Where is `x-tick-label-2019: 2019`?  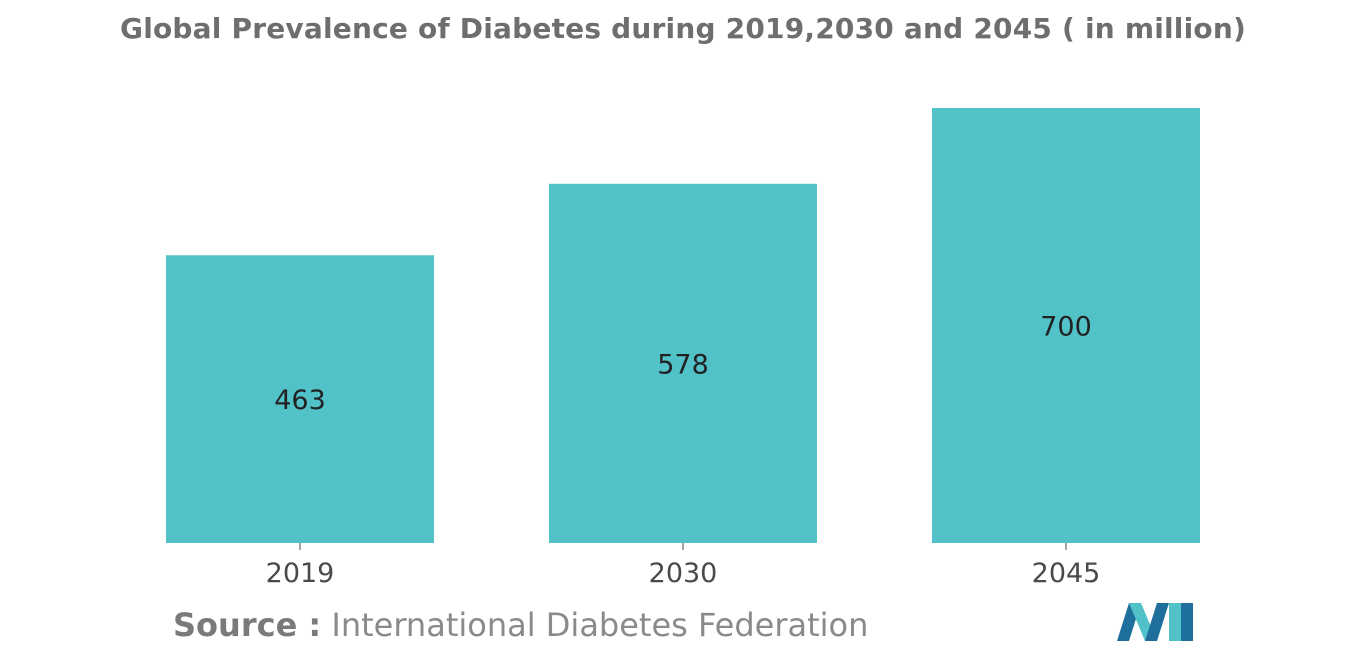
x-tick-label-2019: 2019 is located at coordinates (300, 573).